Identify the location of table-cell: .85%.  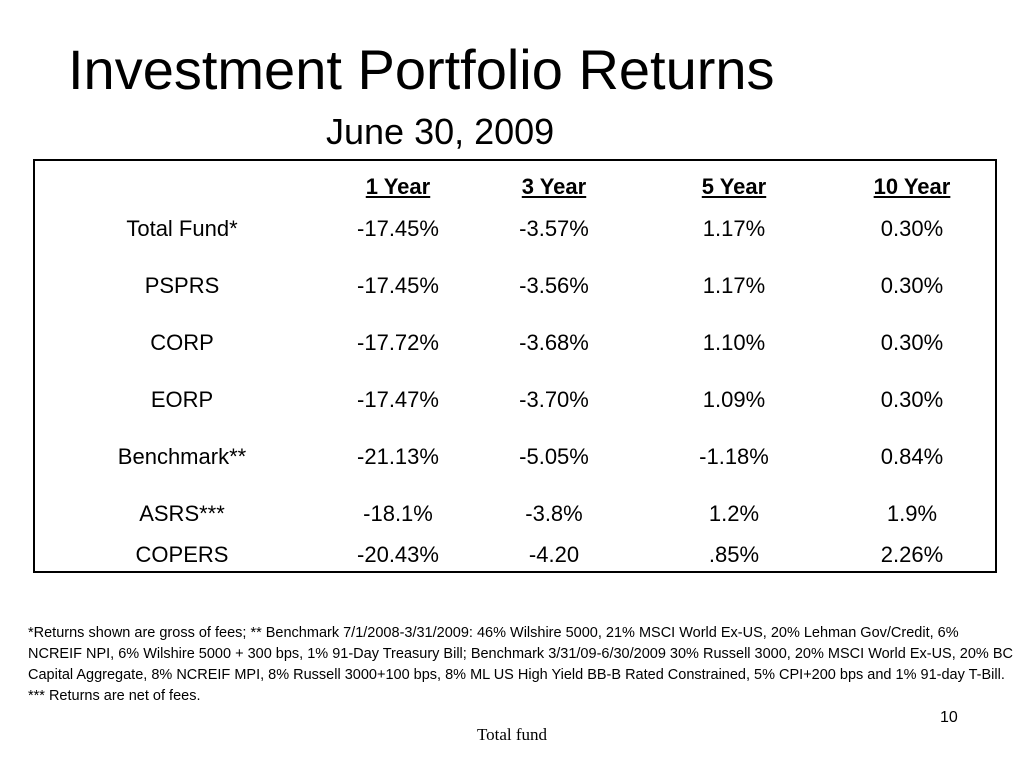
(734, 554).